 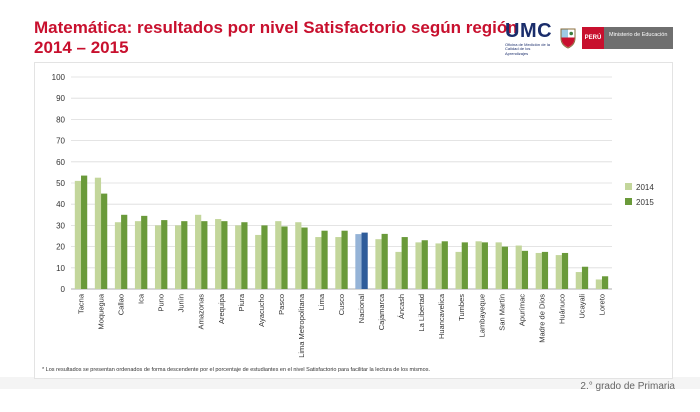 I want to click on y-tick-label: 70, so click(x=60, y=141).